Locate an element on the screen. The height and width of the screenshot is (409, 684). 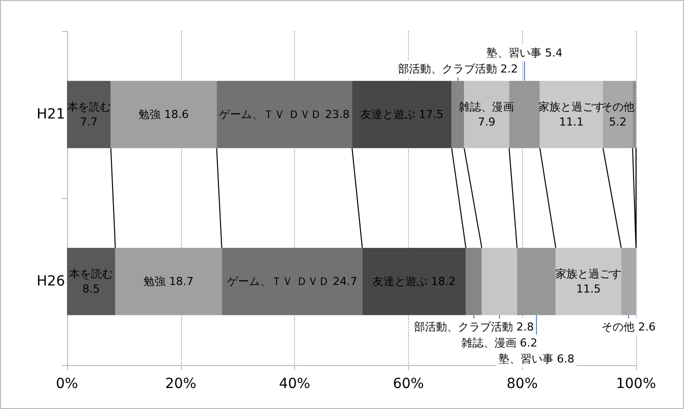
text: 友達と遊ぶ 18.2 is located at coordinates (414, 281).